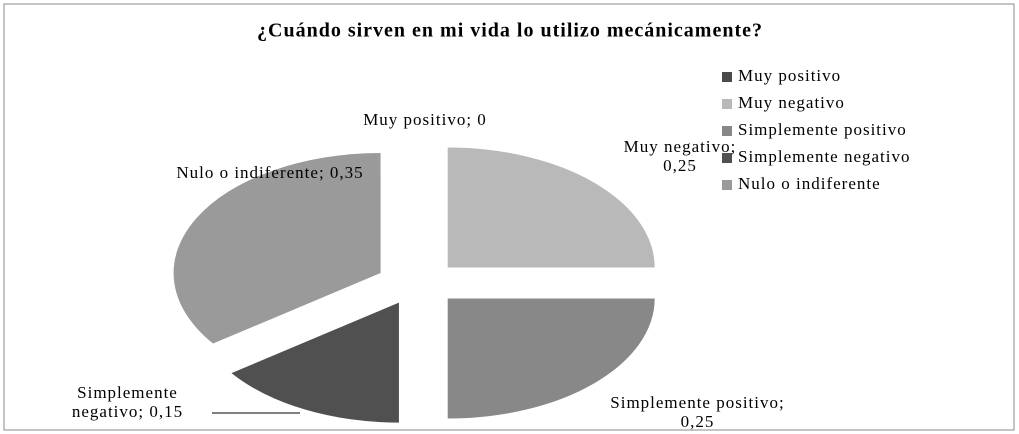 The width and height of the screenshot is (1019, 434). What do you see at coordinates (270, 172) in the screenshot?
I see `data-label: Nulo o indiferente; 0,35` at bounding box center [270, 172].